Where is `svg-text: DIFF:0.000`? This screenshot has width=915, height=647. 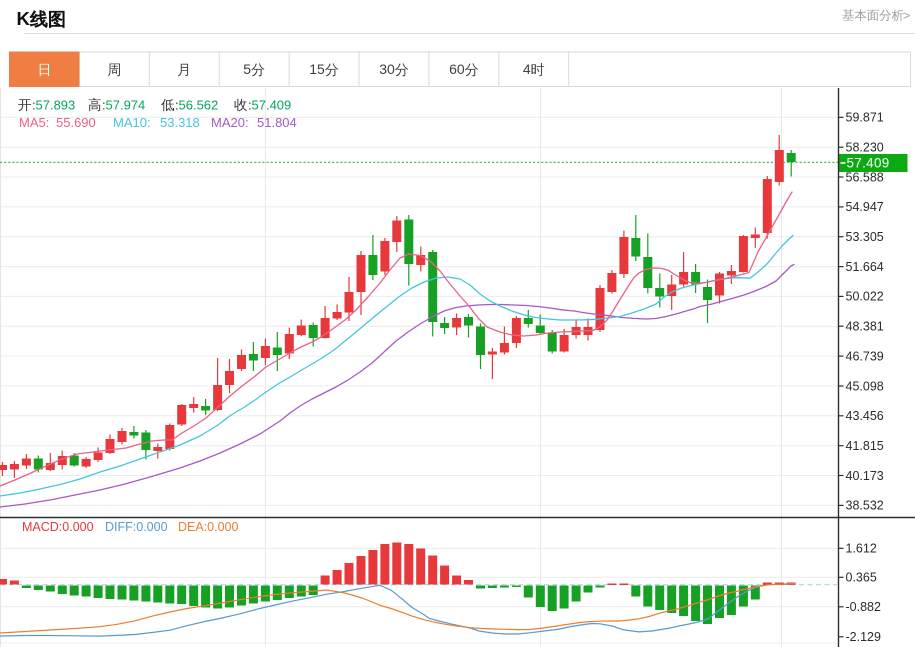
svg-text: DIFF:0.000 is located at coordinates (136, 527).